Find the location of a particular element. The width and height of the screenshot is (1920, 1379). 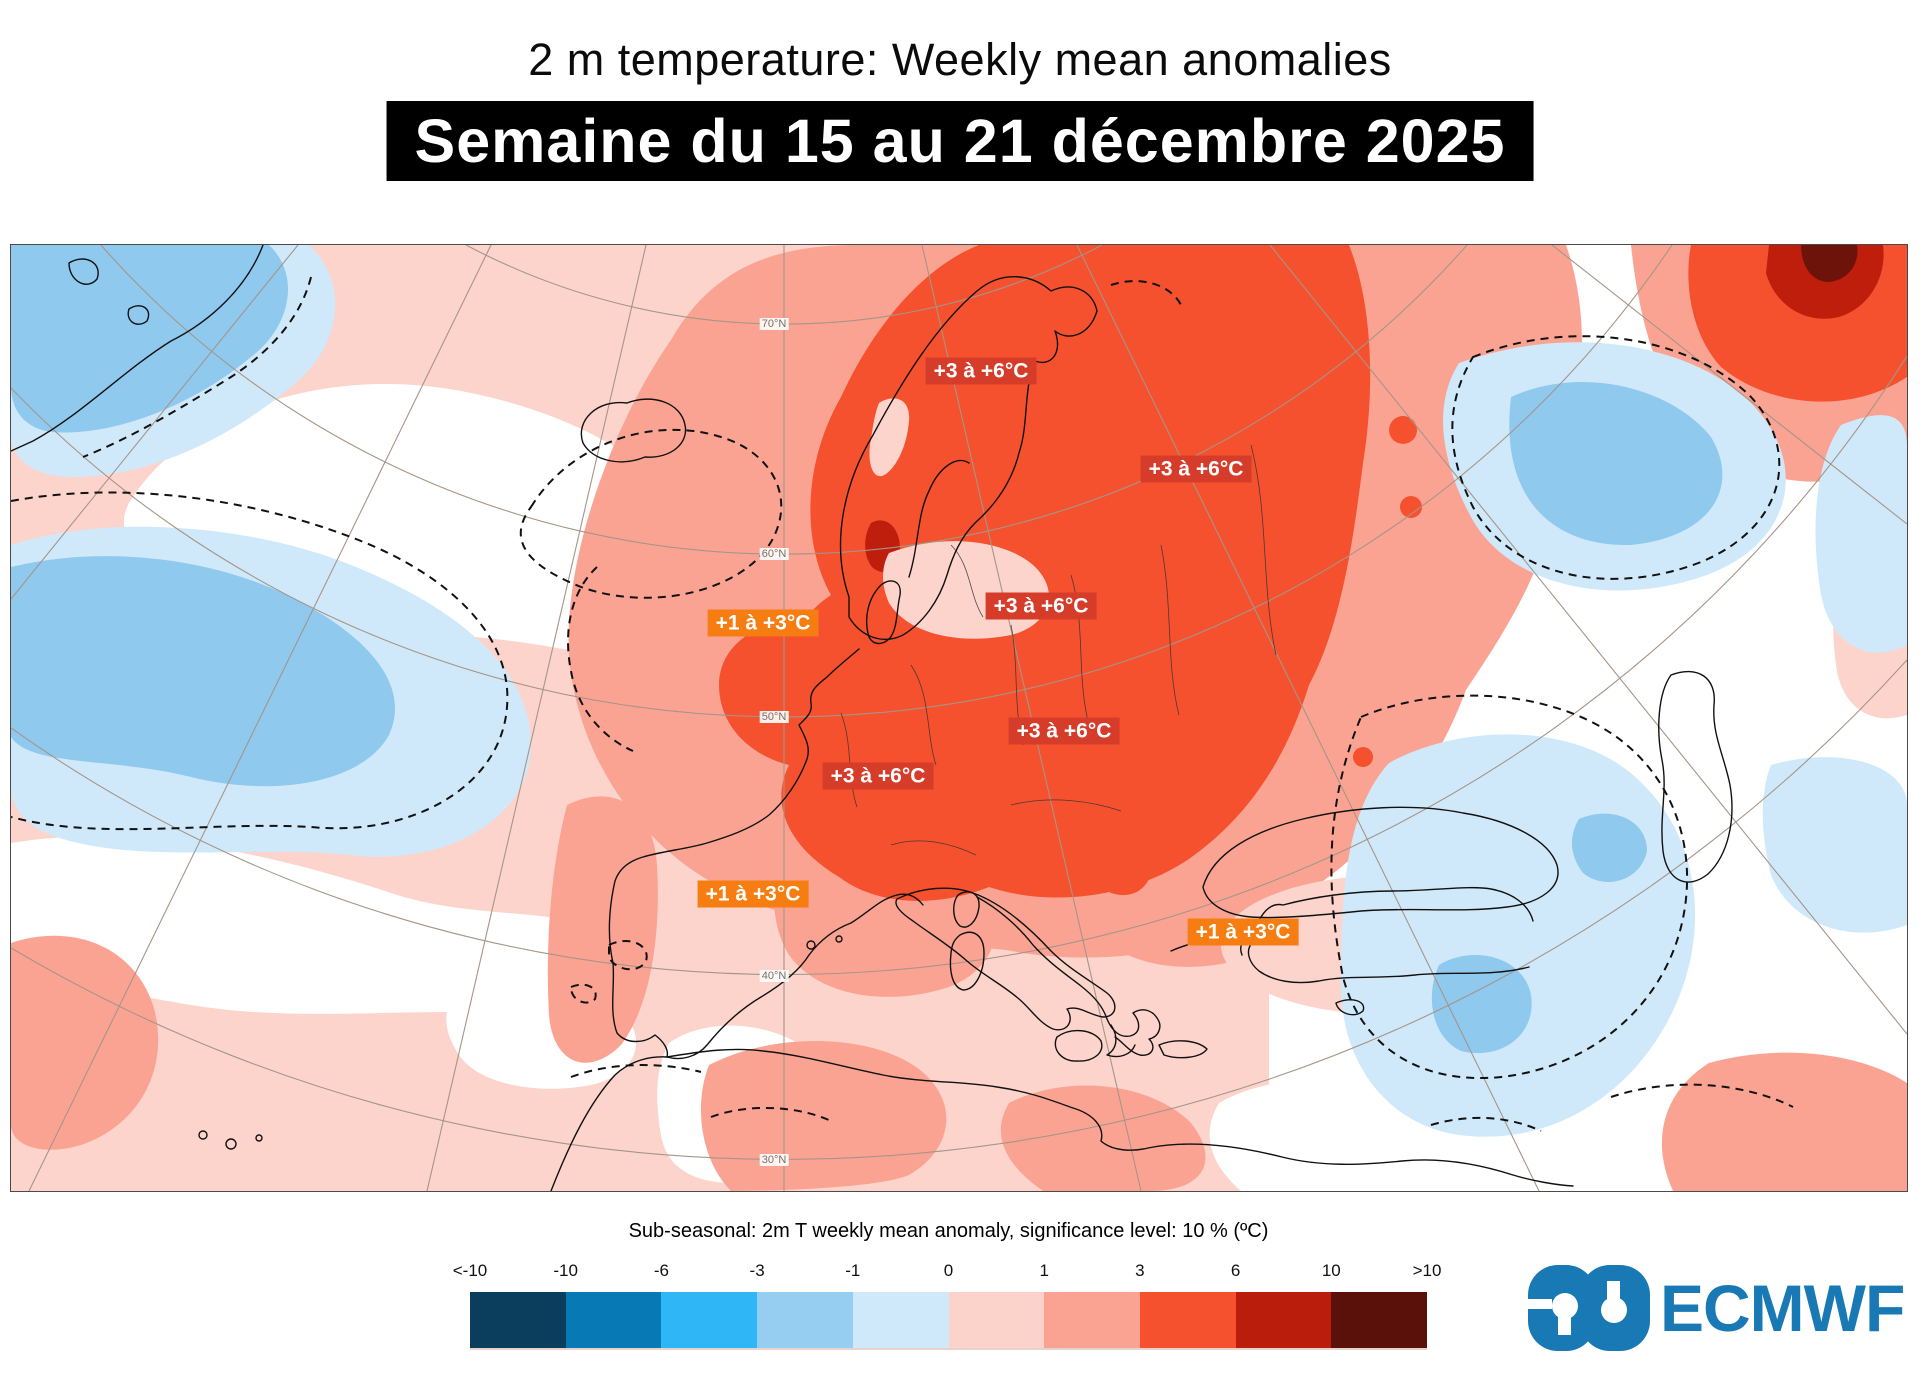

latitude-label: 40°N is located at coordinates (774, 976).